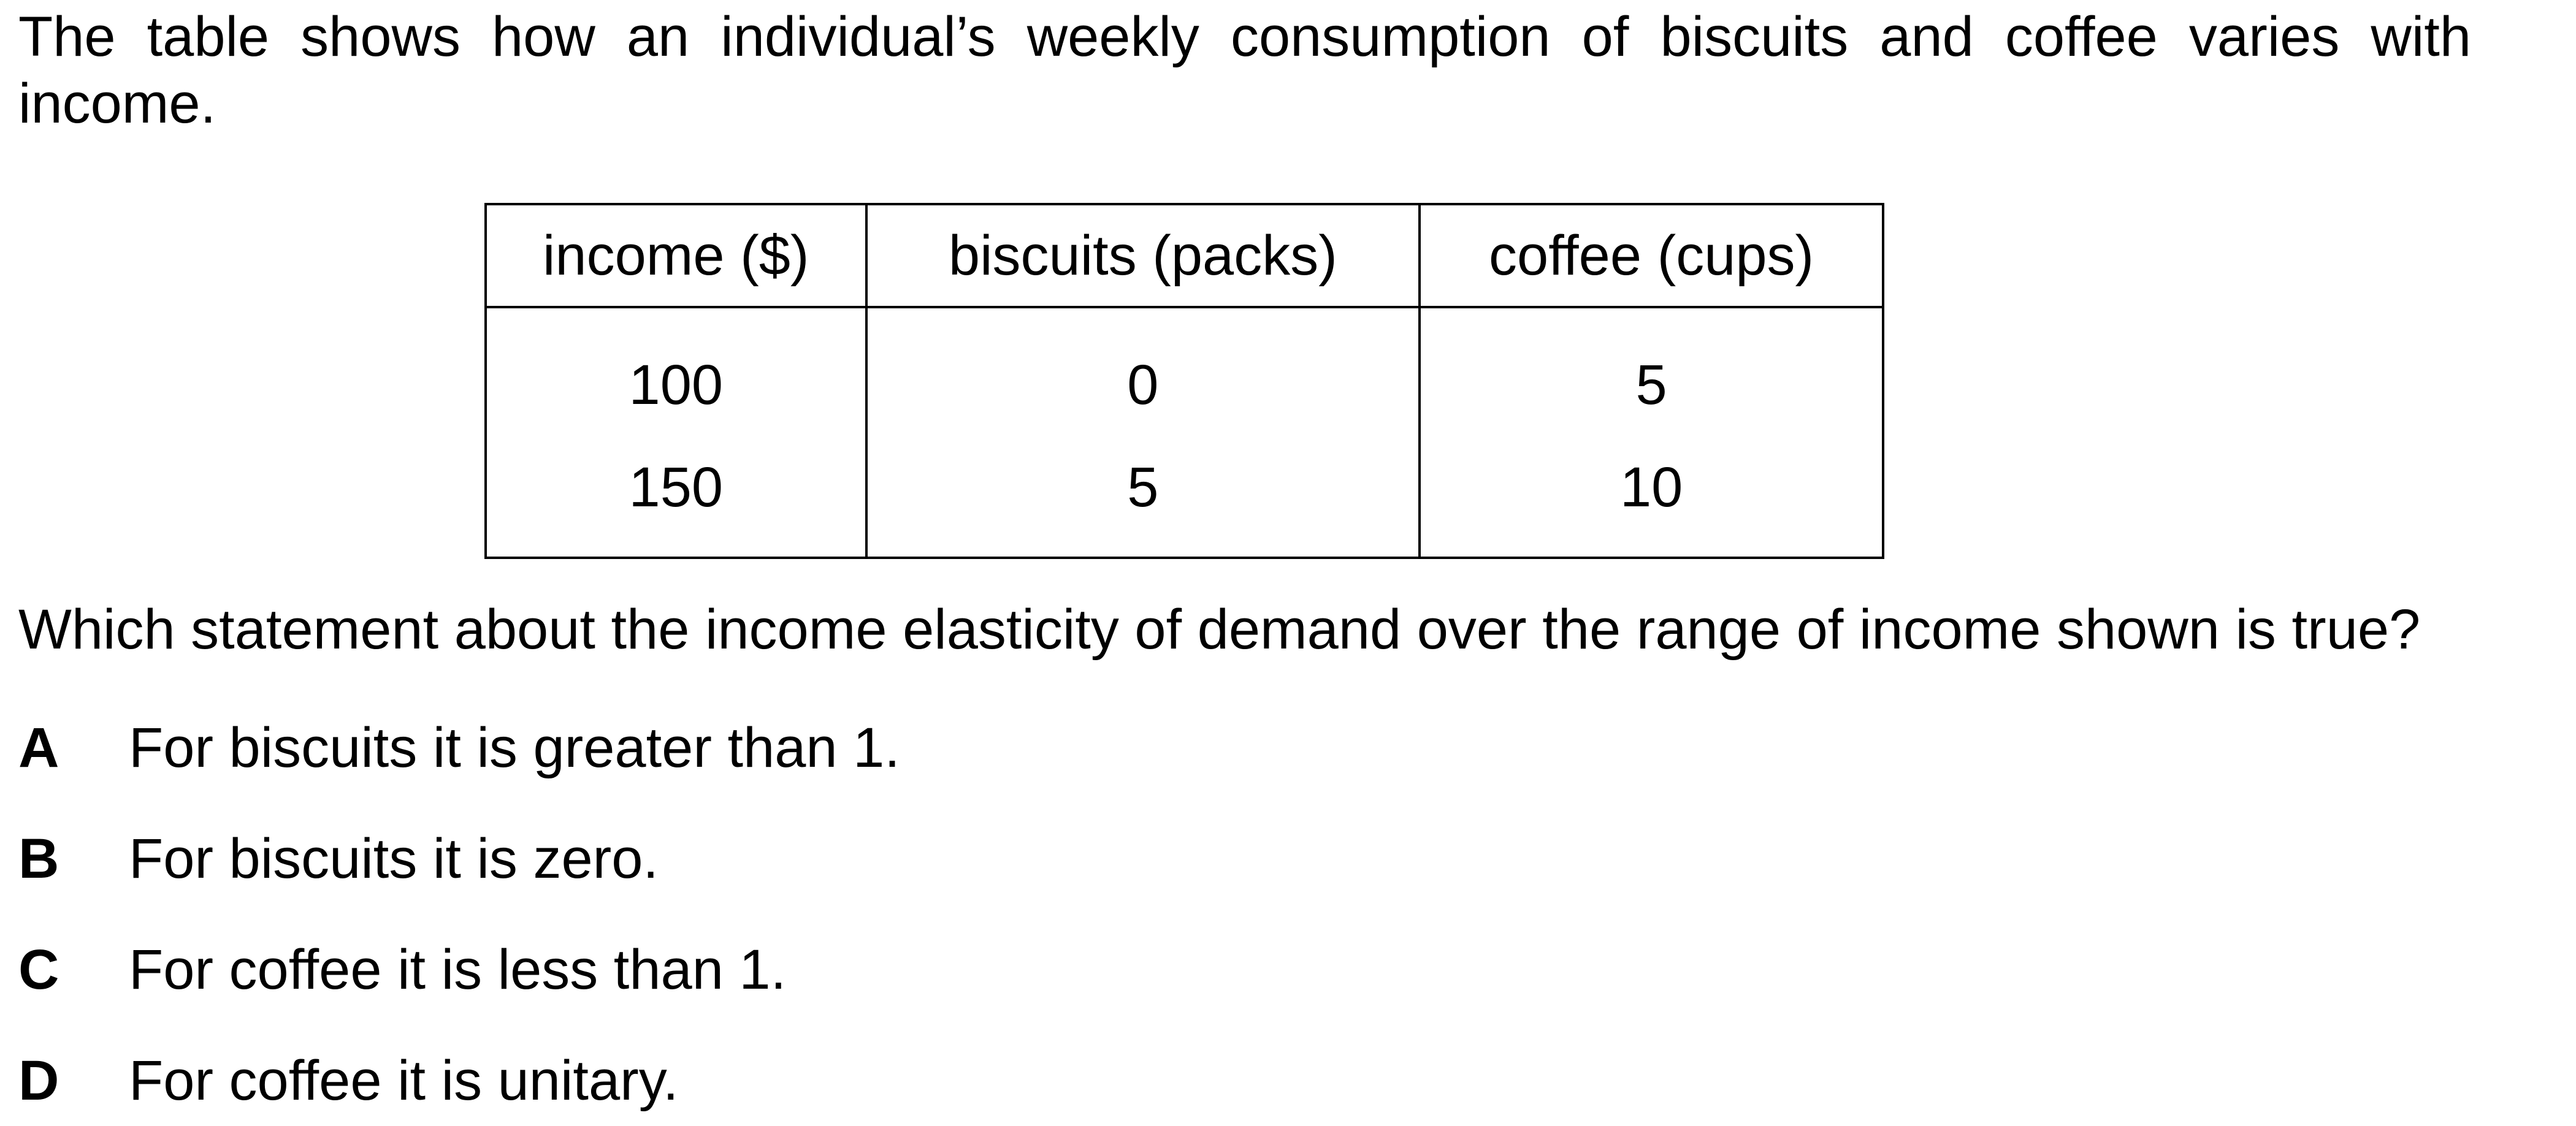 This screenshot has width=2576, height=1126. What do you see at coordinates (784, 859) in the screenshot?
I see `option-b: B For biscuits it is zero.` at bounding box center [784, 859].